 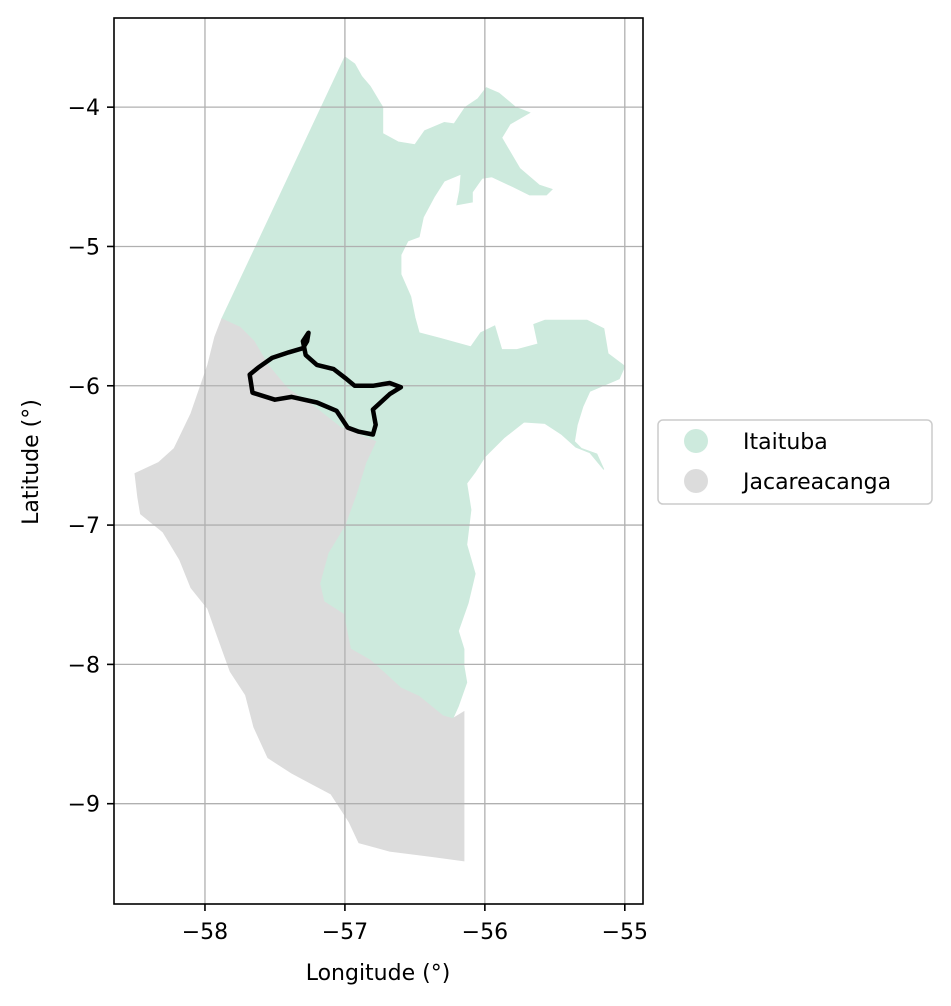 I want to click on x-axis-label: Longitude (°), so click(x=378, y=973).